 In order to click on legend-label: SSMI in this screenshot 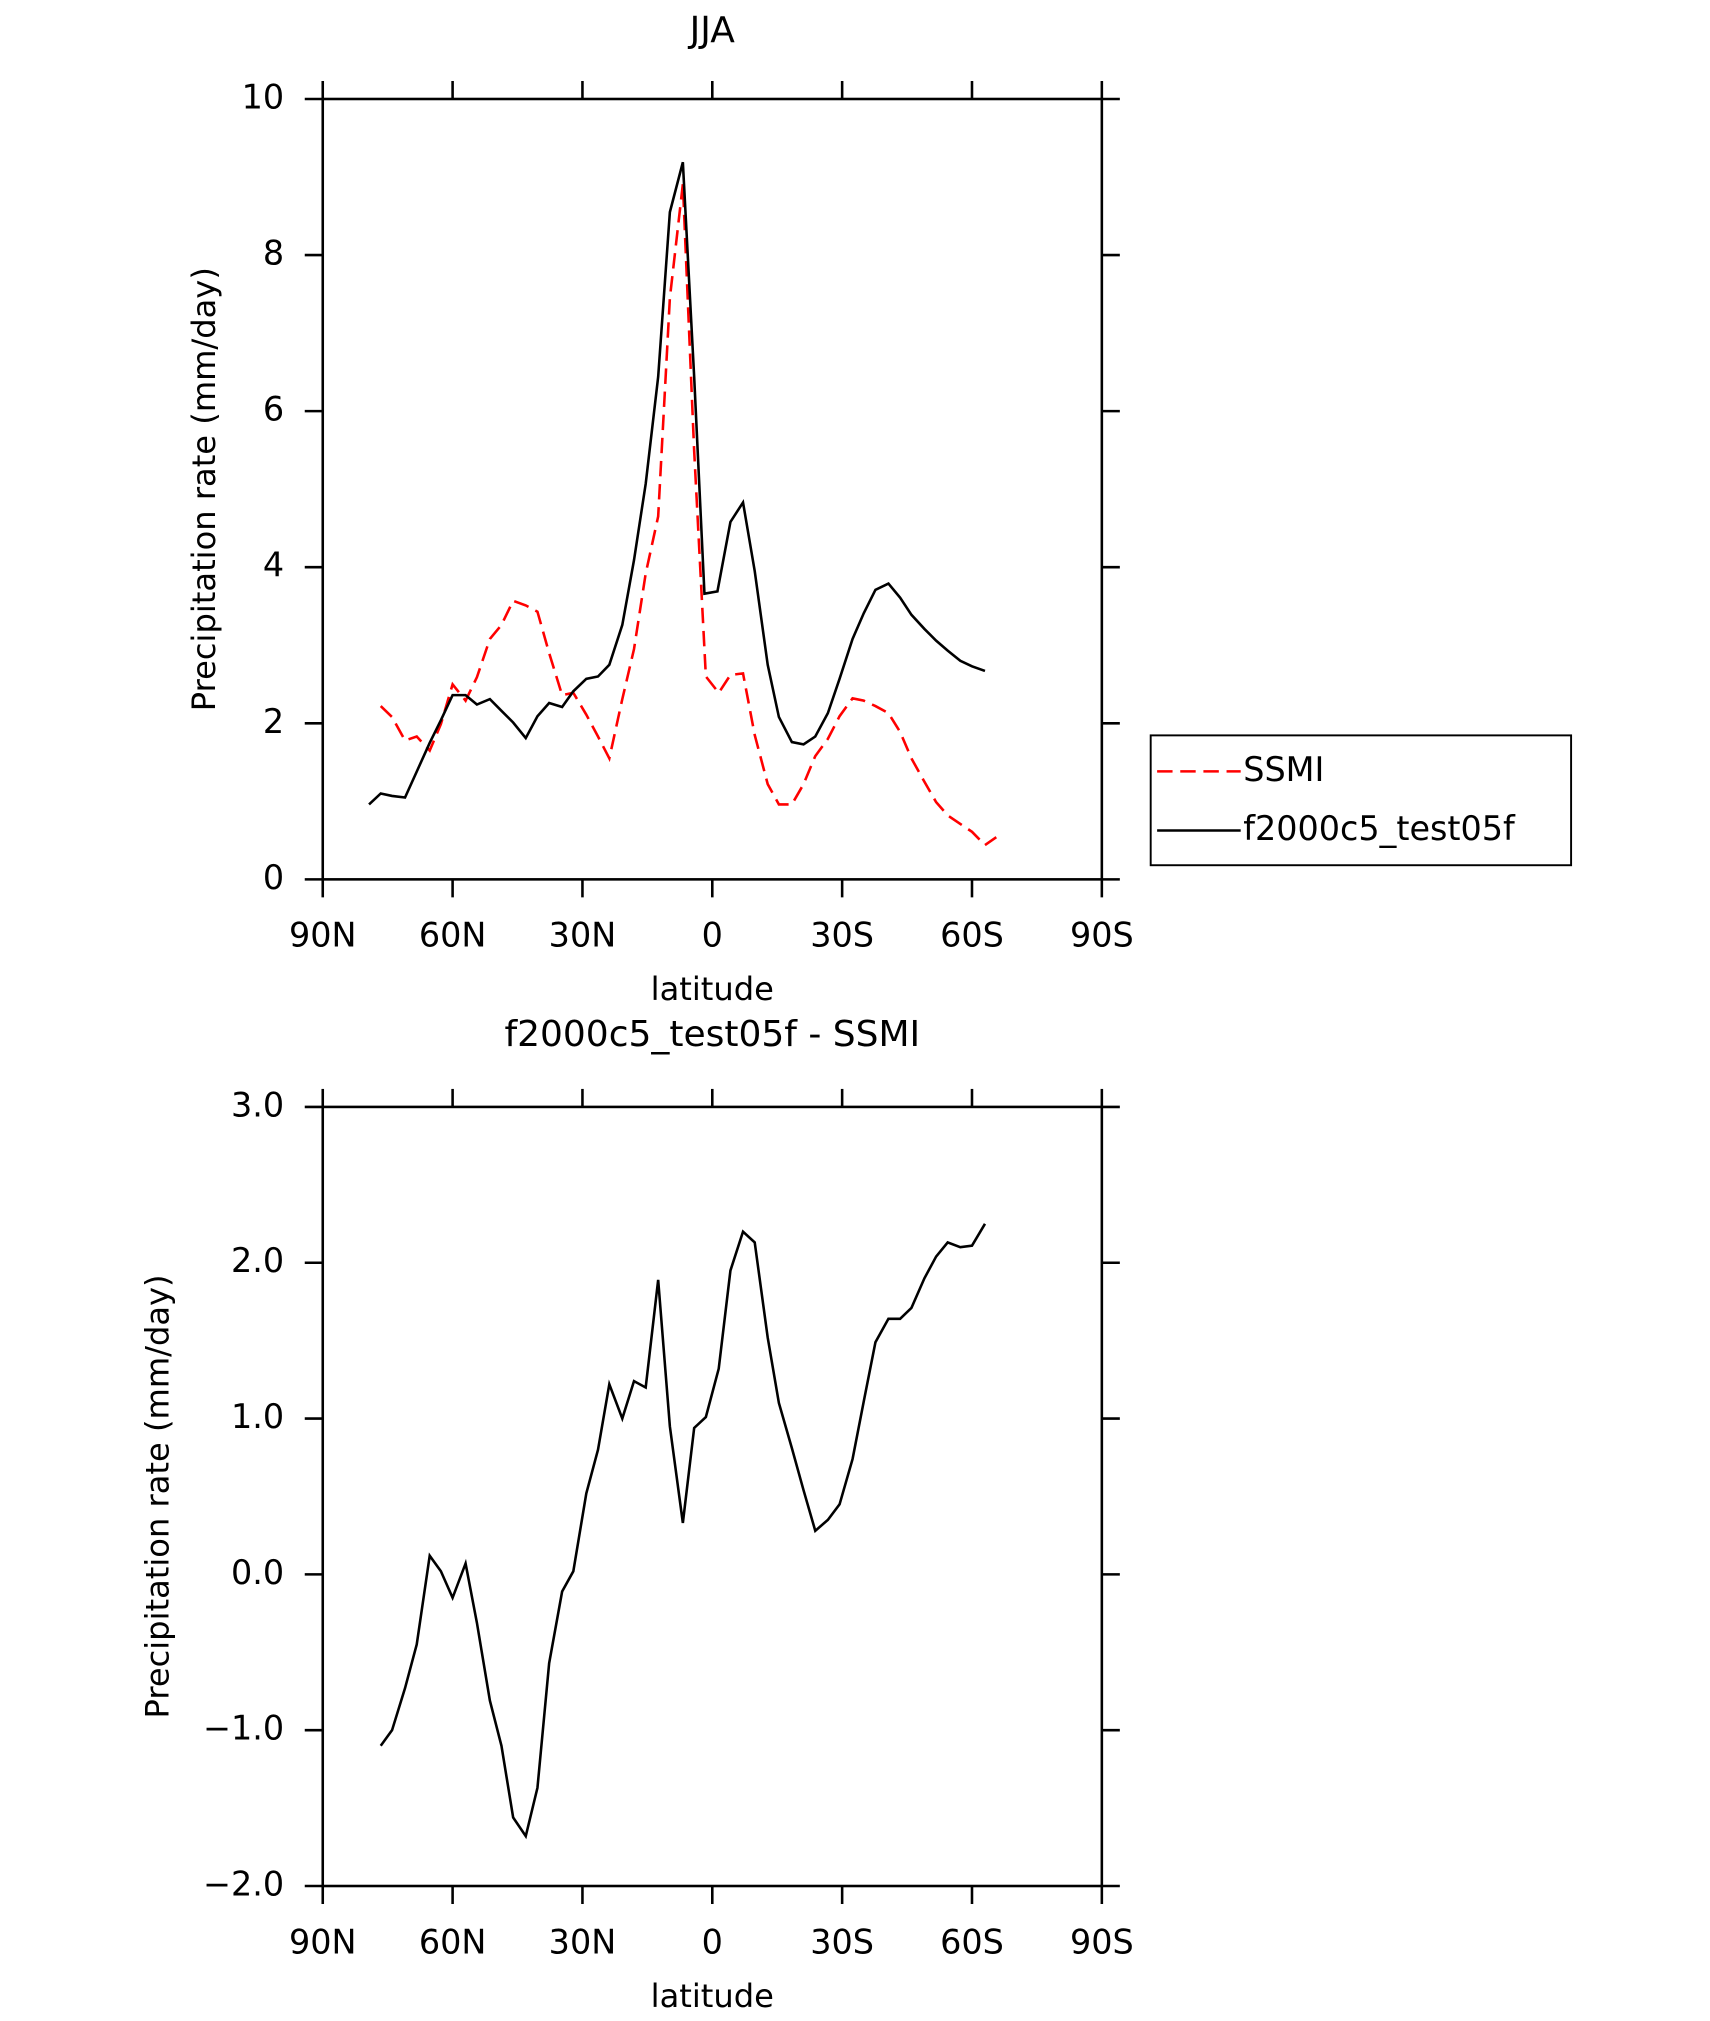, I will do `click(1283, 769)`.